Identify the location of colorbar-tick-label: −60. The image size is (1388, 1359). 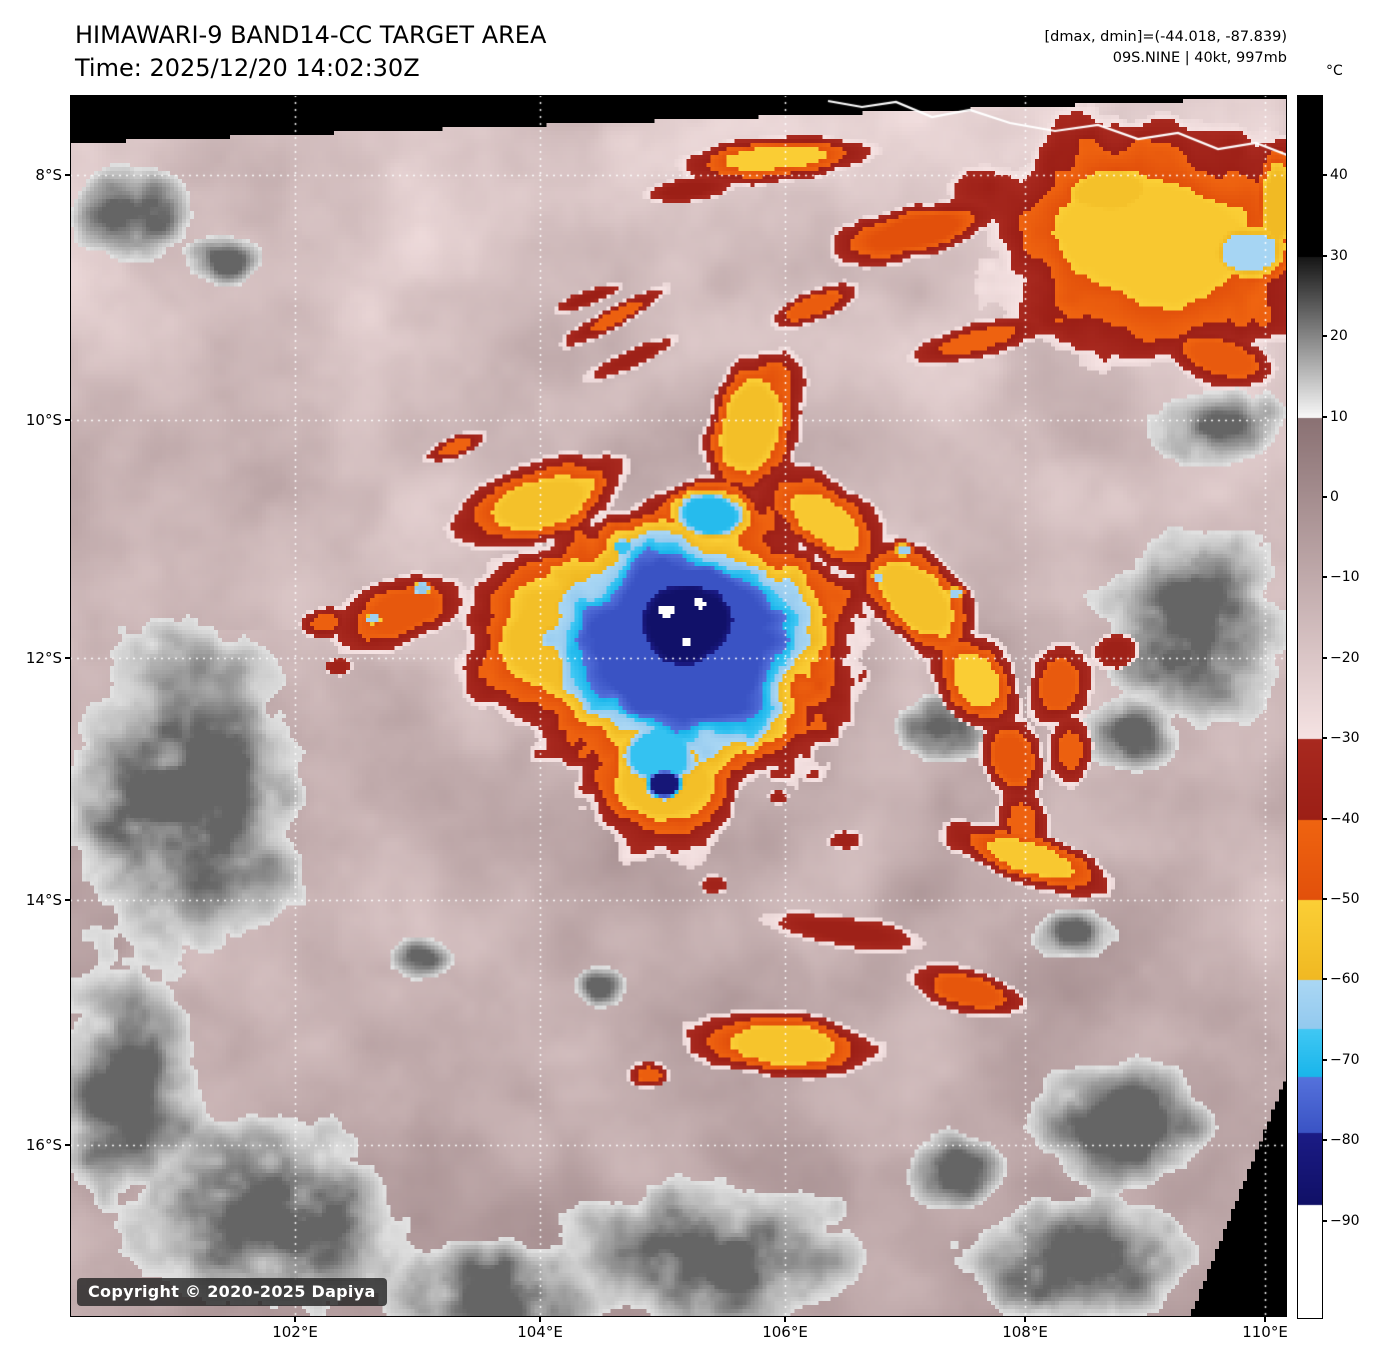
(1345, 979).